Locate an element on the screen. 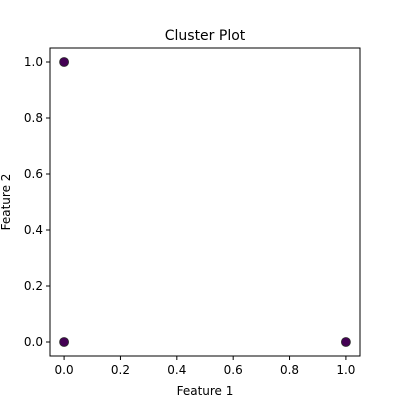 The height and width of the screenshot is (400, 400). x-tick-label: 0.8 is located at coordinates (289, 370).